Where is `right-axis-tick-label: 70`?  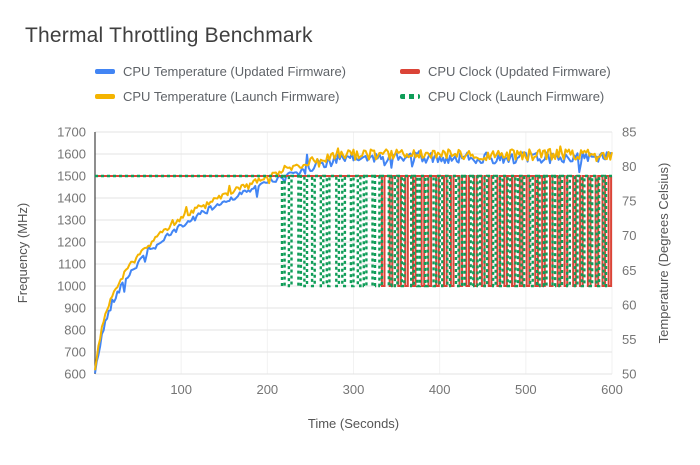
right-axis-tick-label: 70 is located at coordinates (629, 235).